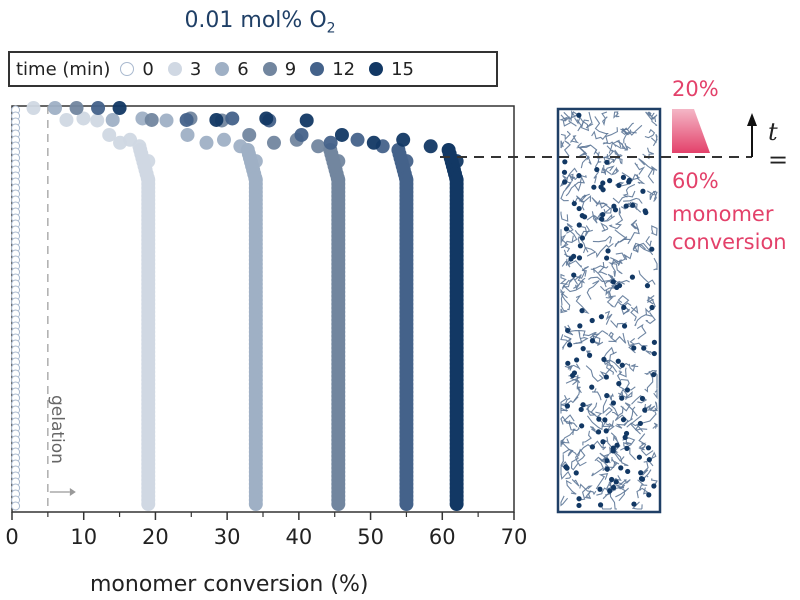 The width and height of the screenshot is (800, 600). I want to click on annotation-line2: conversion, so click(729, 242).